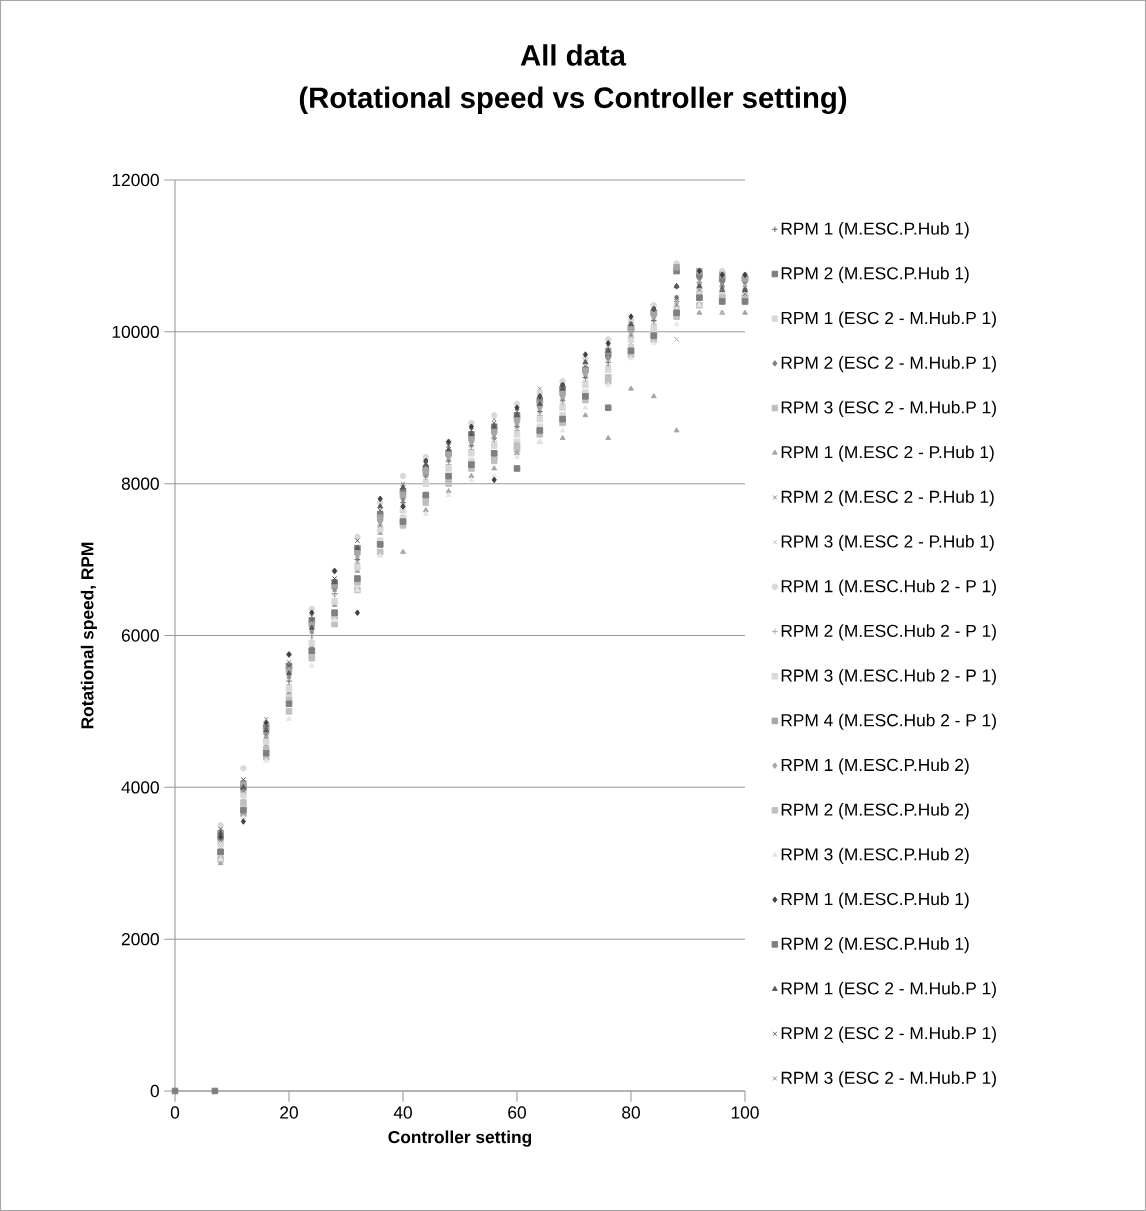  What do you see at coordinates (887, 543) in the screenshot?
I see `legend-label: RPM 3 (M.ESC 2 - P.Hub 1)` at bounding box center [887, 543].